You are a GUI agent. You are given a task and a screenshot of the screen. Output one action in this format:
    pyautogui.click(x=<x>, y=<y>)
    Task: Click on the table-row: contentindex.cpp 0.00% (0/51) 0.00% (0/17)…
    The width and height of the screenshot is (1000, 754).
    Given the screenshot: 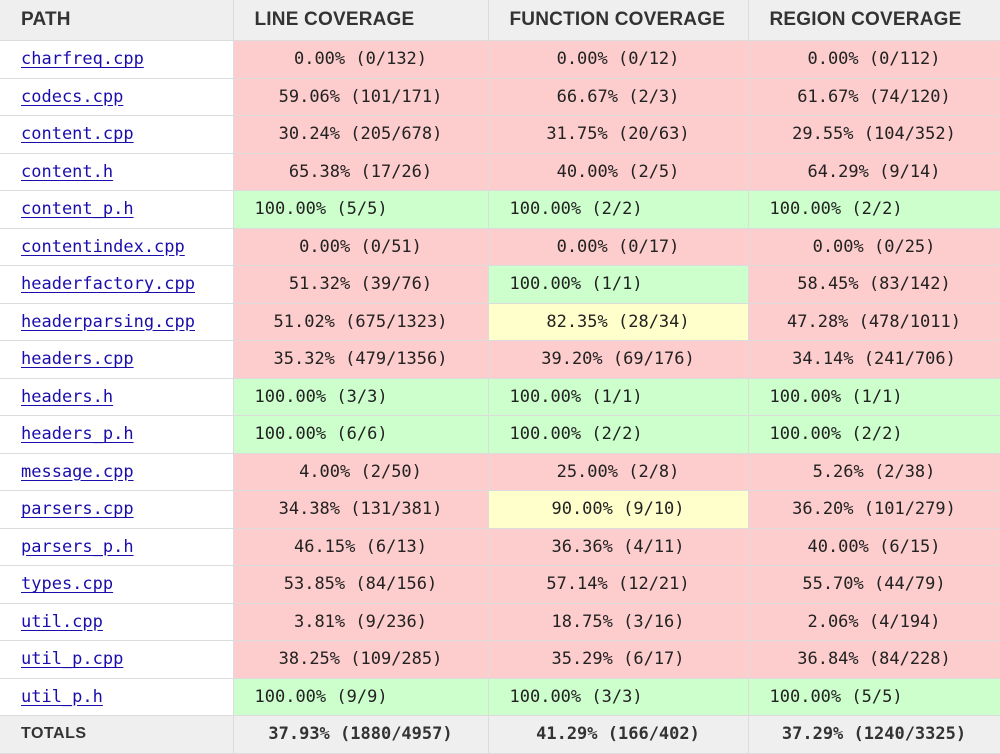 What is the action you would take?
    pyautogui.click(x=500, y=247)
    